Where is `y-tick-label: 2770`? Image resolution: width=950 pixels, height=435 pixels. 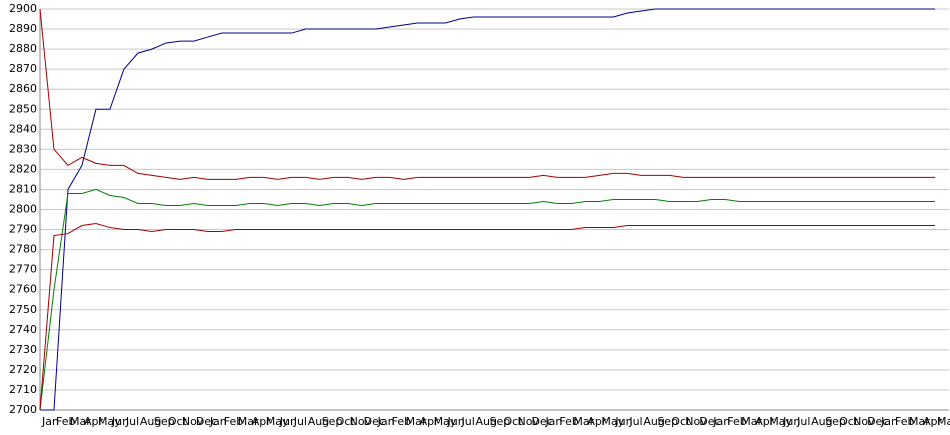
y-tick-label: 2770 is located at coordinates (23, 269).